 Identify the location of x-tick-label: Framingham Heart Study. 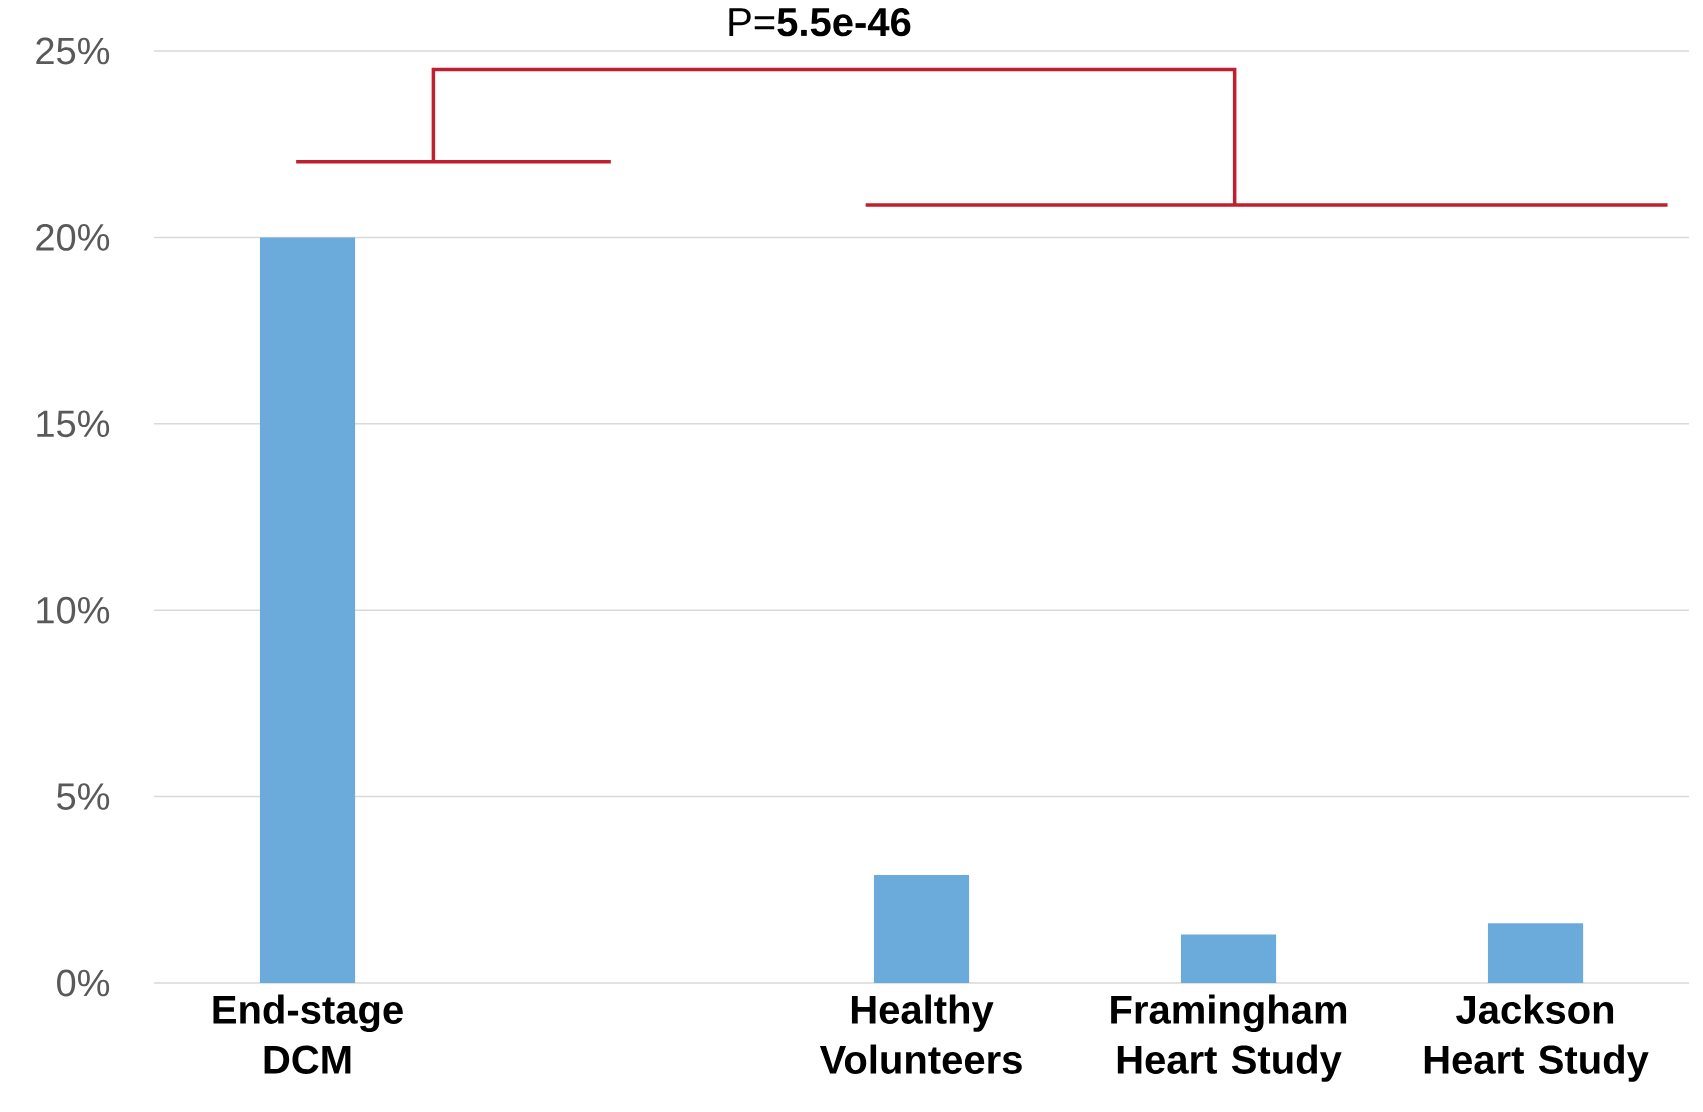
(1229, 1038).